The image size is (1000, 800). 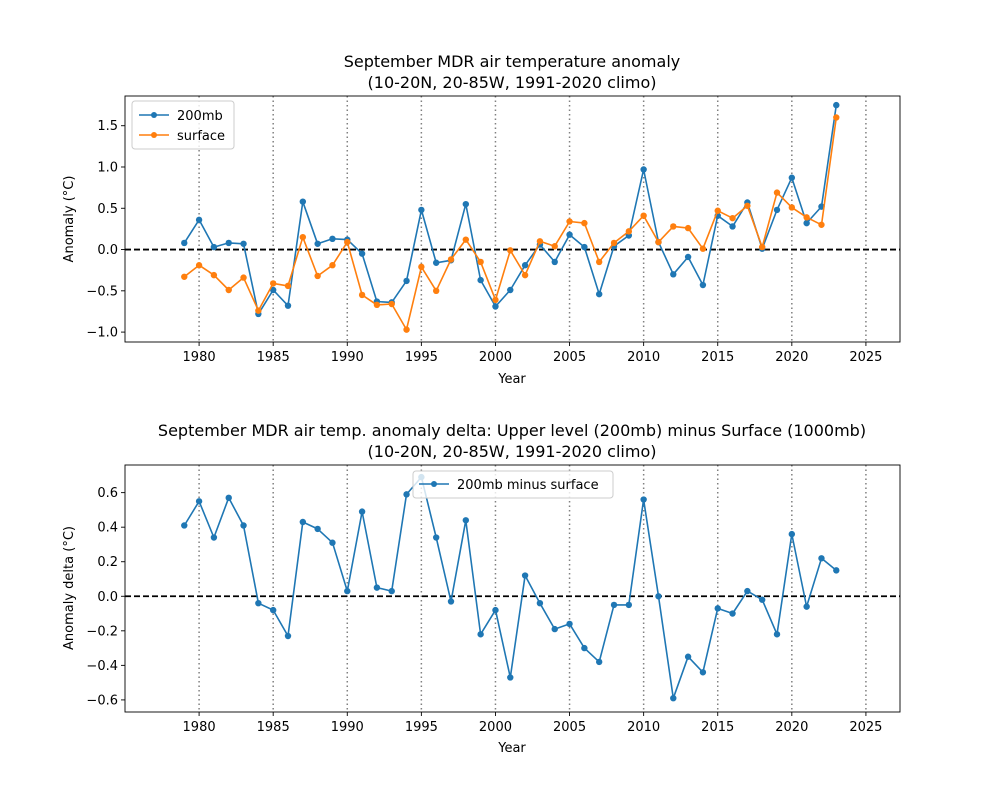 I want to click on y-tick-label: 1.0, so click(x=107, y=167).